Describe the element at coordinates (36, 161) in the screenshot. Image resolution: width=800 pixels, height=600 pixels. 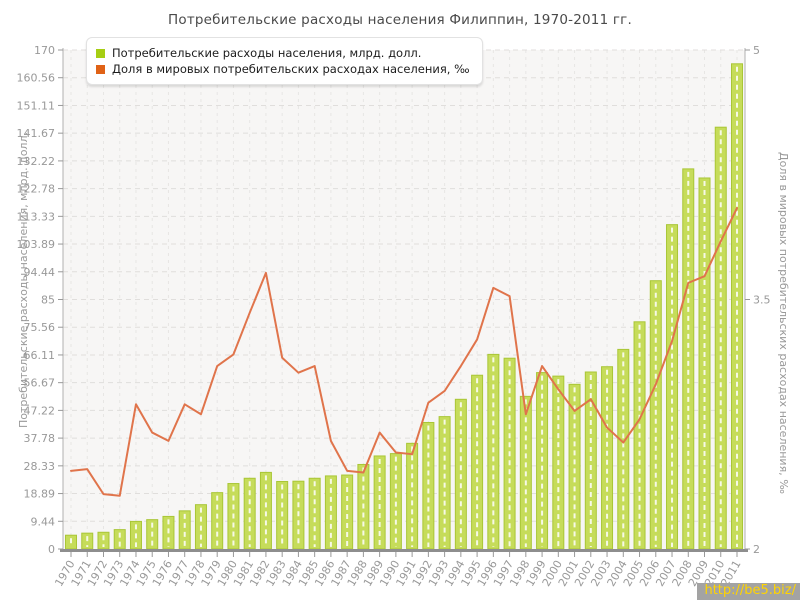
I see `left-tick-label: 132.22` at that location.